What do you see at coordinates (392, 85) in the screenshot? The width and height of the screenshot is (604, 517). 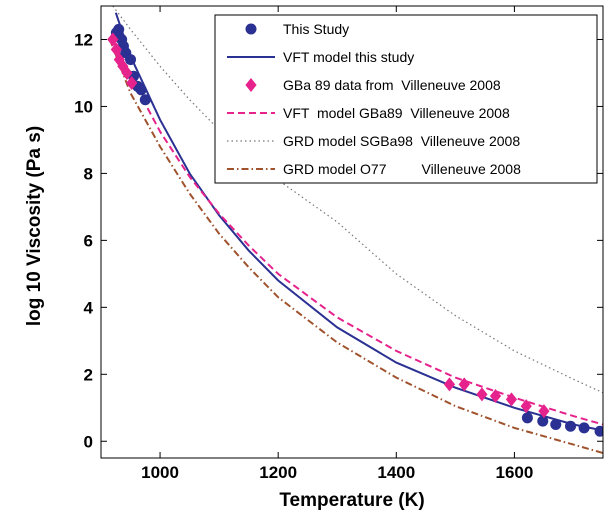 I see `legend-label-gba-89-data-from-villeneuve-2008: GBa 89 data from Villeneuve 2008` at bounding box center [392, 85].